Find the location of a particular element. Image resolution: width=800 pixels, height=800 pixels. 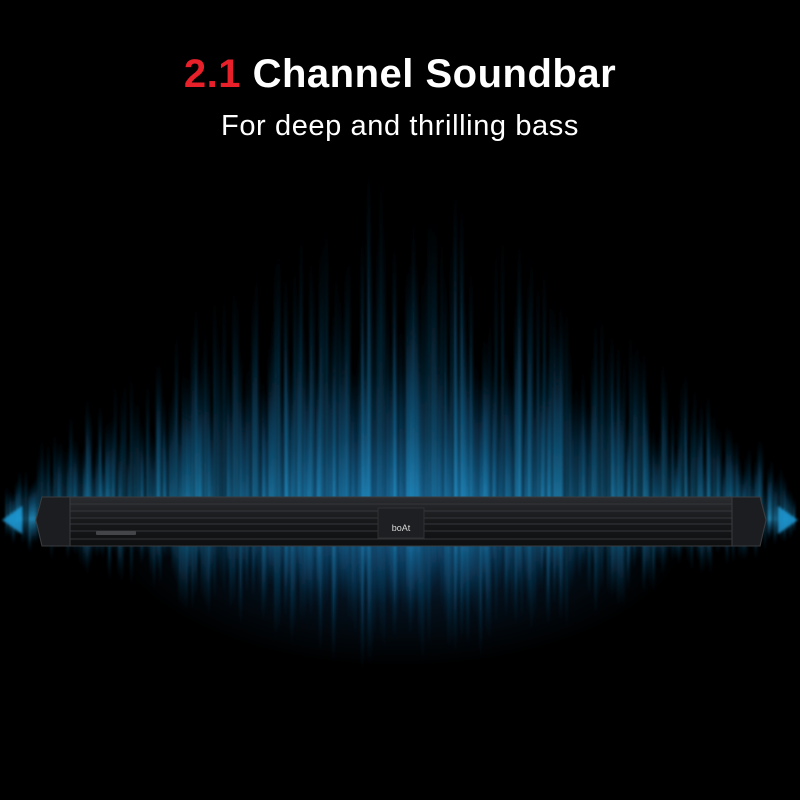

wave-edge-wedge is located at coordinates (12, 520).